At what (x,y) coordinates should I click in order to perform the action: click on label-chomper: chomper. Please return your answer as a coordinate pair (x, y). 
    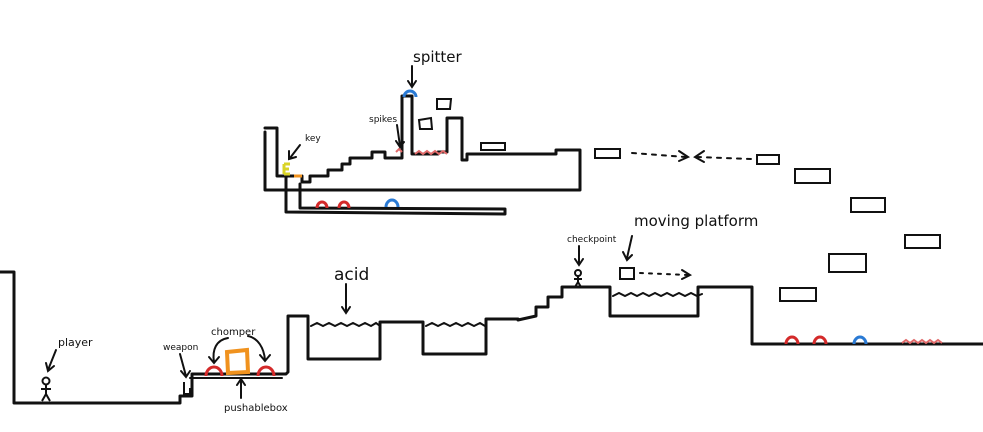
    Looking at the image, I should click on (233, 332).